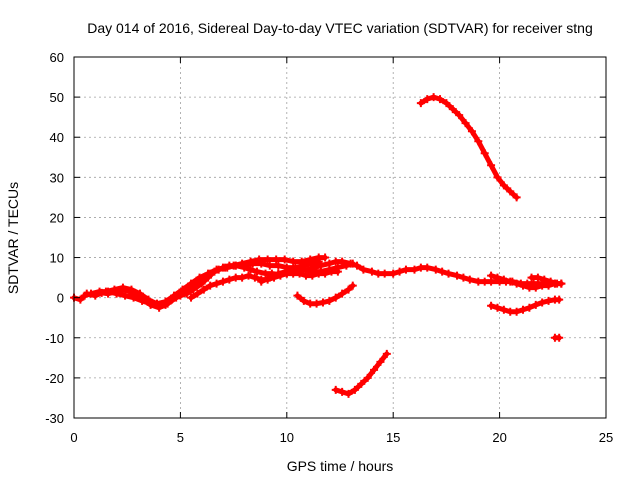 This screenshot has width=640, height=480. I want to click on x-tick-label: 15, so click(393, 437).